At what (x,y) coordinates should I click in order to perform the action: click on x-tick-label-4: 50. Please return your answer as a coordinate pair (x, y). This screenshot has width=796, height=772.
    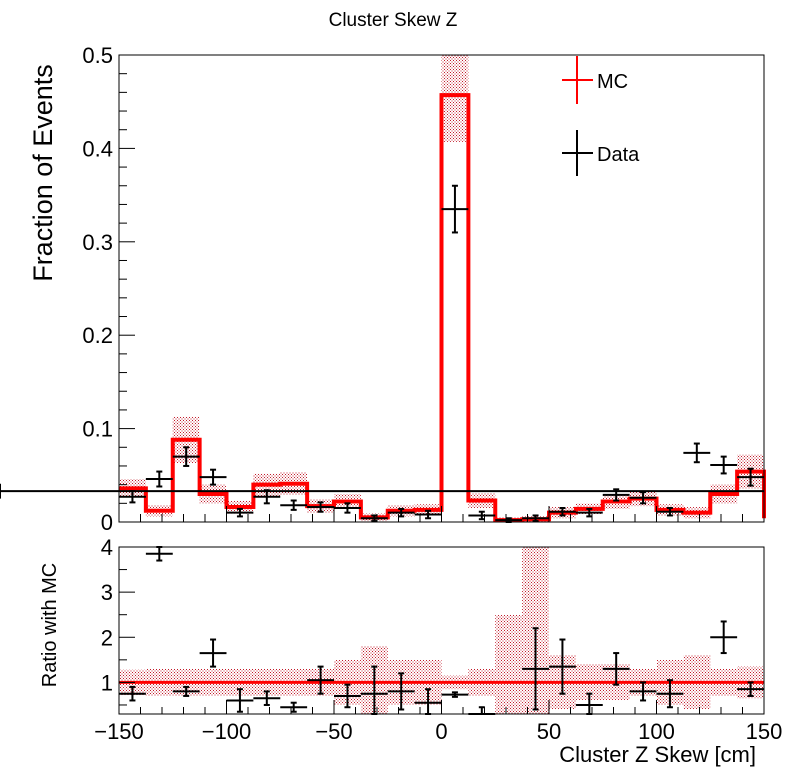
    Looking at the image, I should click on (549, 731).